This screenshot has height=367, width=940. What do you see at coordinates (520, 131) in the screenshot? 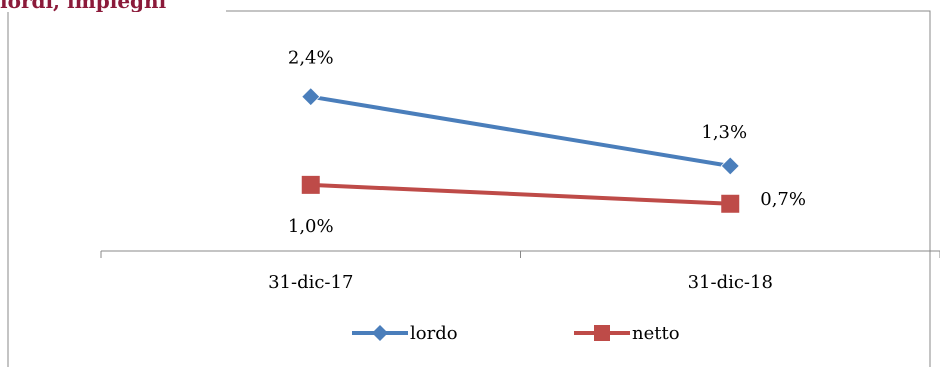
I see `lordo-series-line` at bounding box center [520, 131].